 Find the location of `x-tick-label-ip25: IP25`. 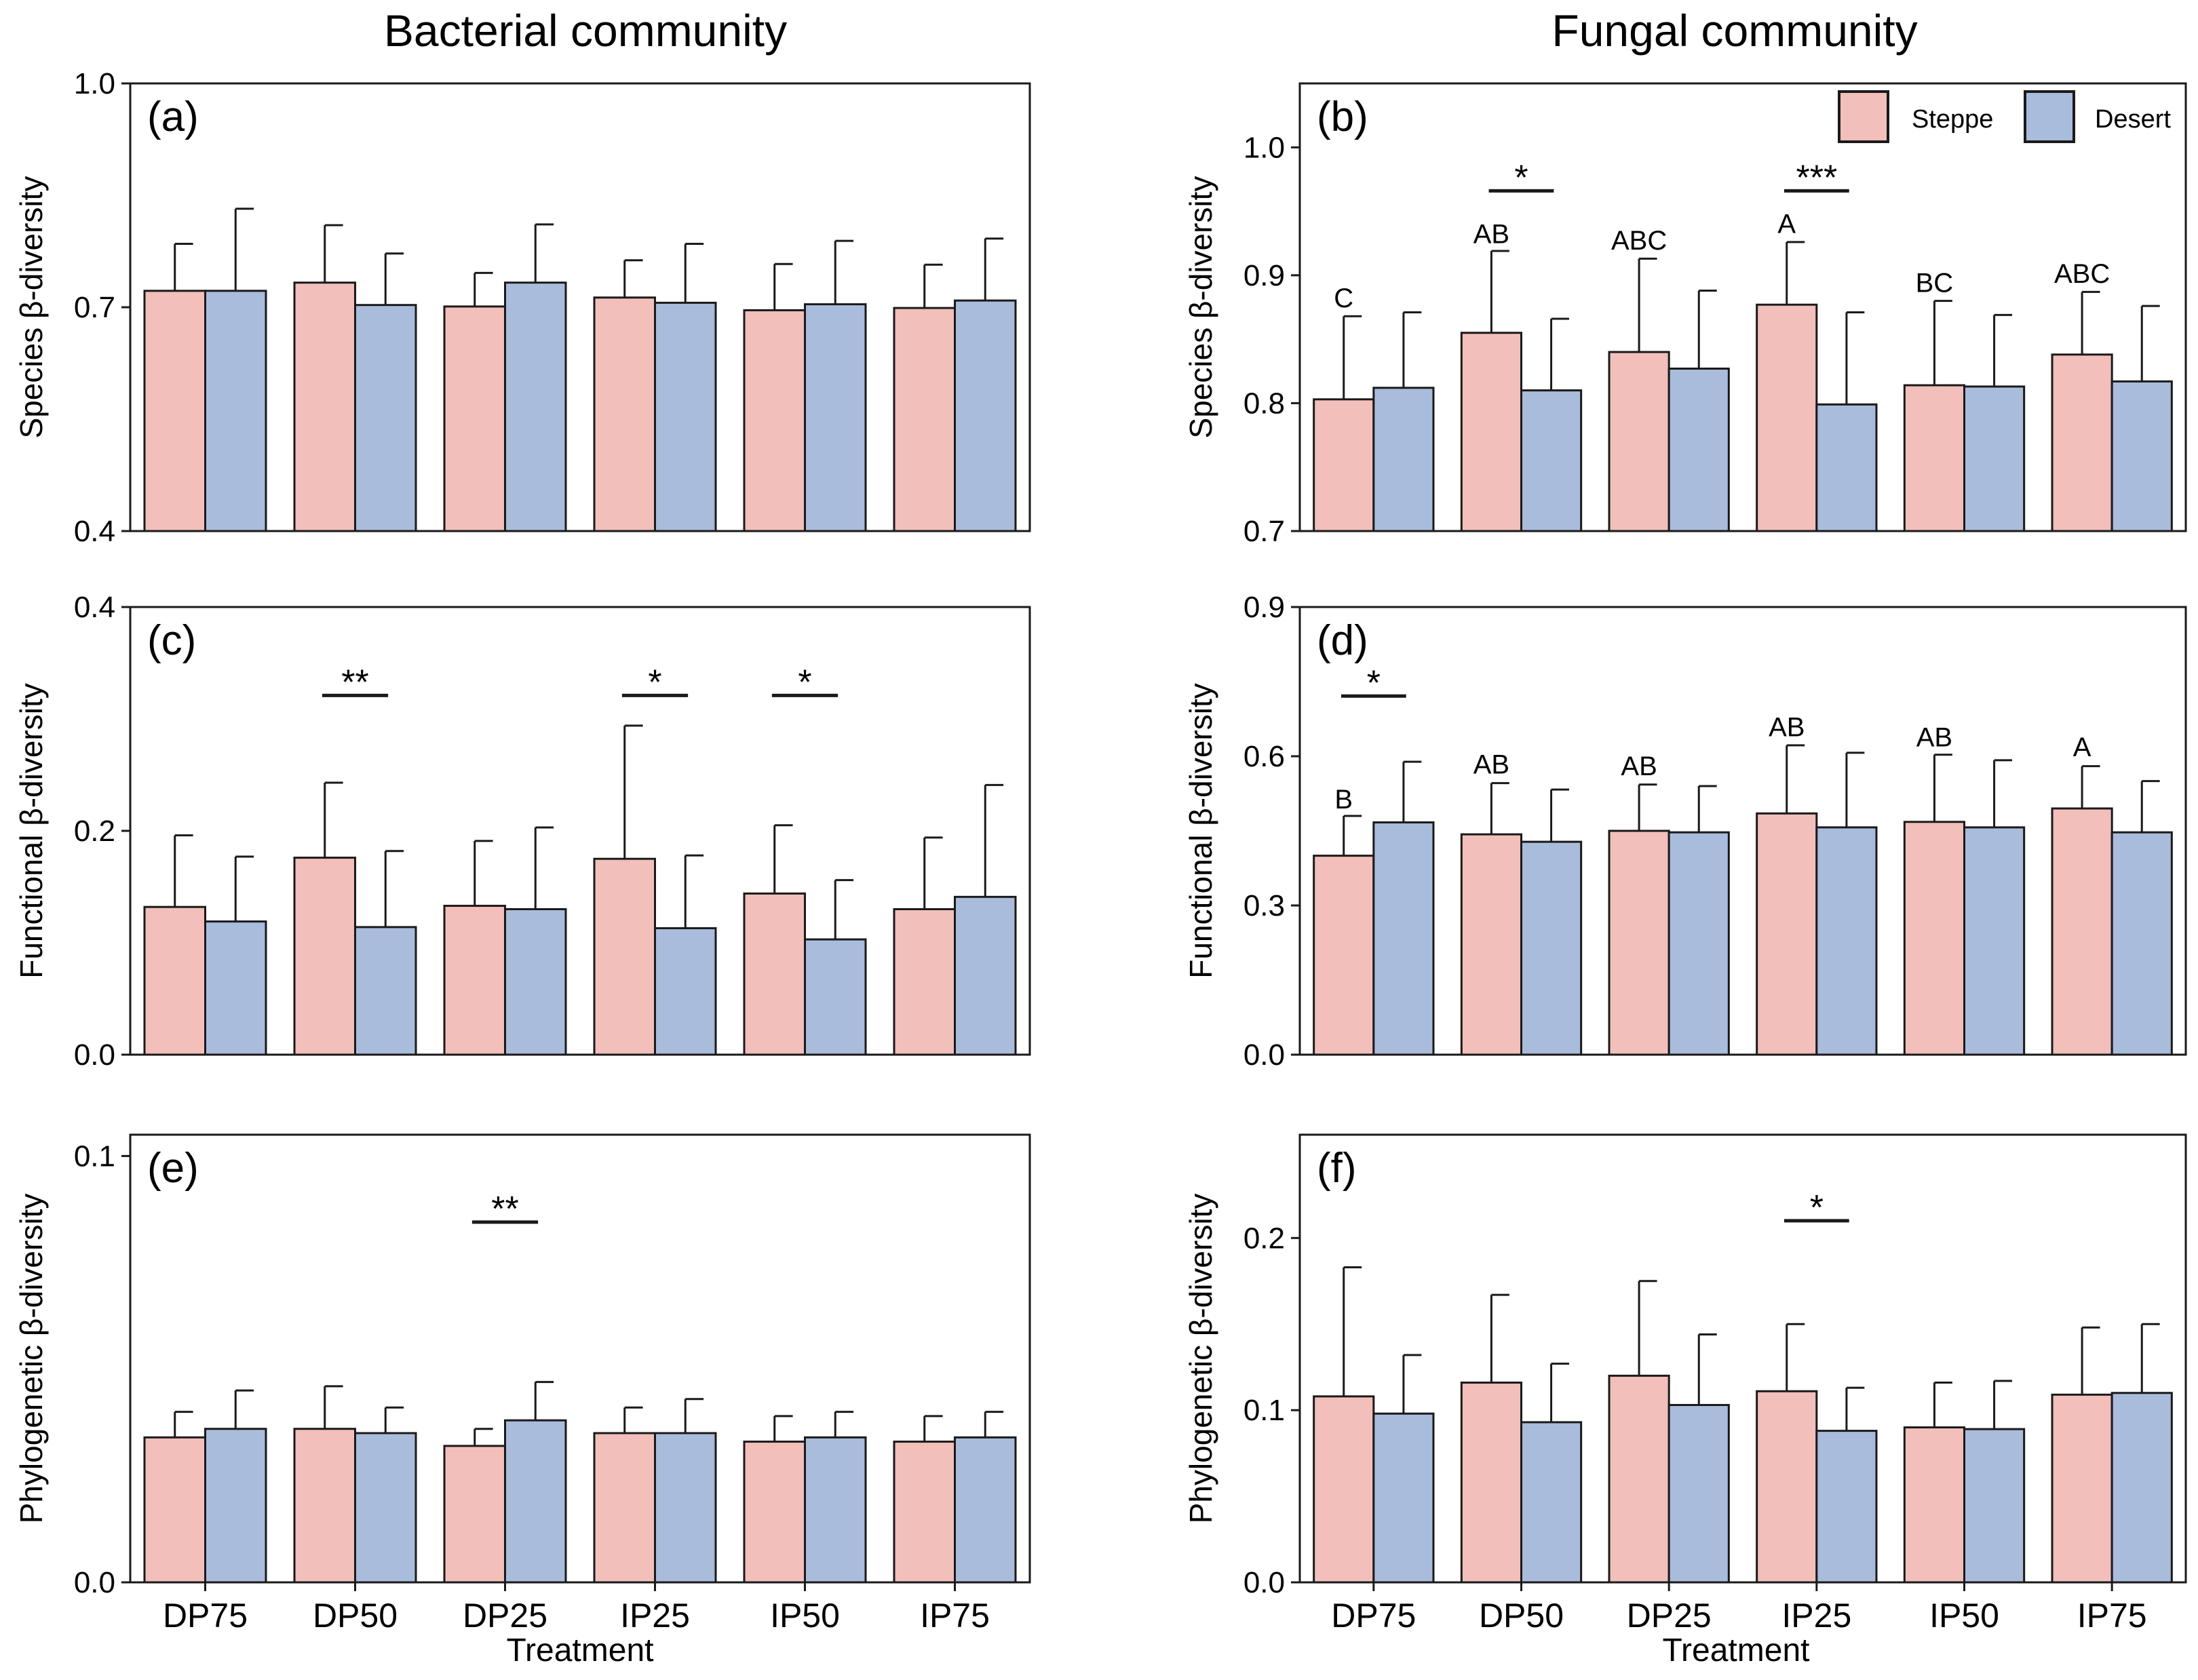

x-tick-label-ip25: IP25 is located at coordinates (655, 1616).